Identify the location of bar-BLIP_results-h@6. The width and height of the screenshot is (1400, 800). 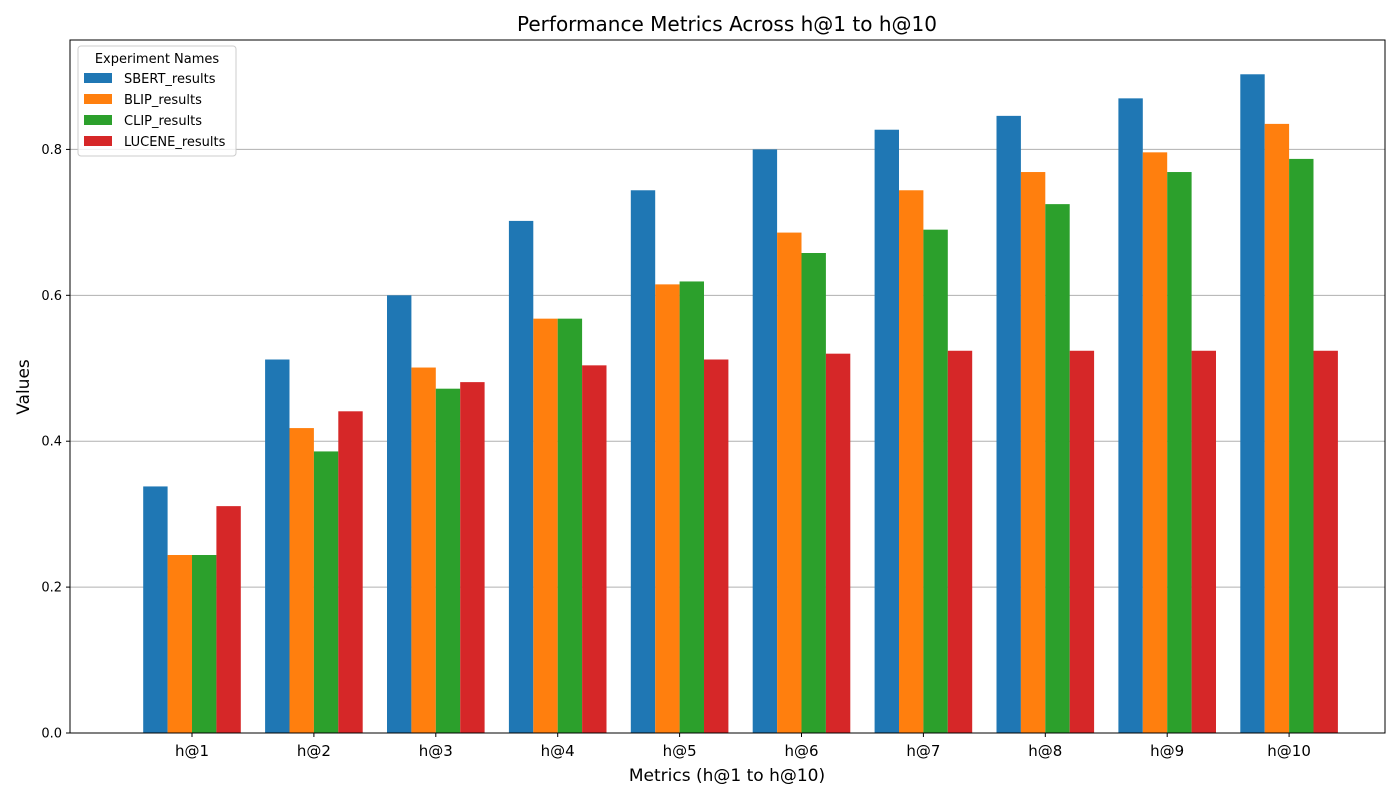
(789, 482).